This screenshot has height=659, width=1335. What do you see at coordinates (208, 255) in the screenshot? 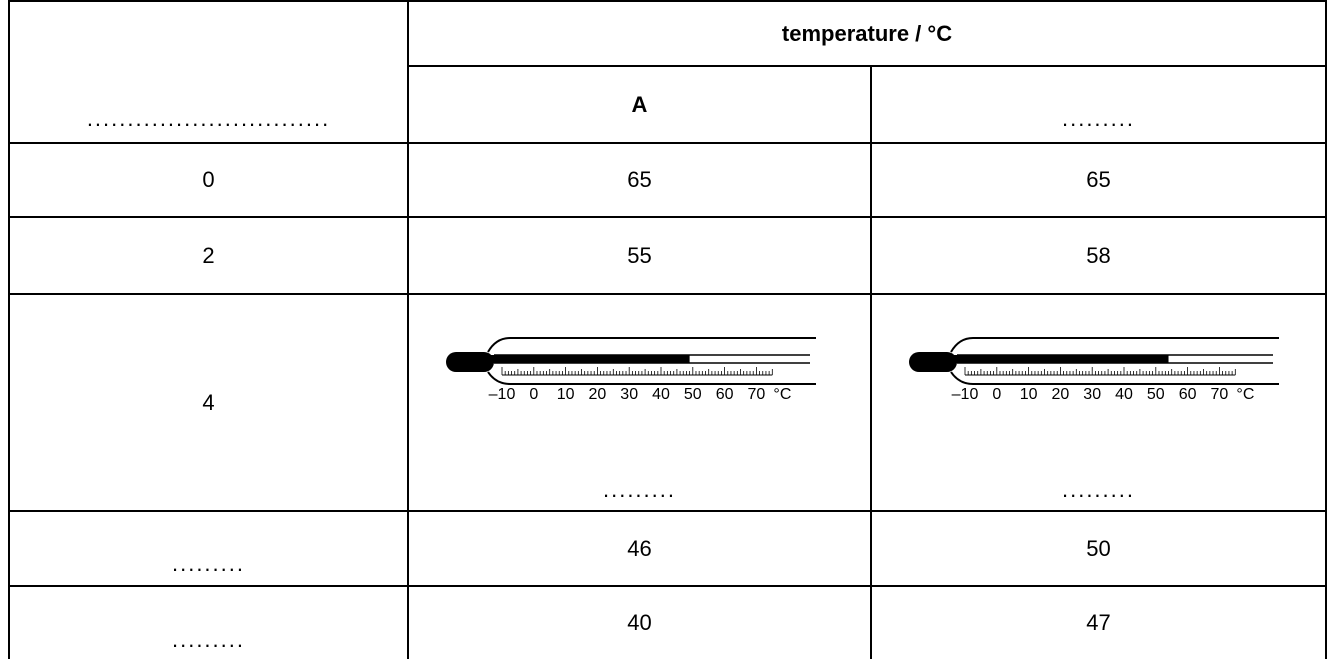
I see `row-label: 2` at bounding box center [208, 255].